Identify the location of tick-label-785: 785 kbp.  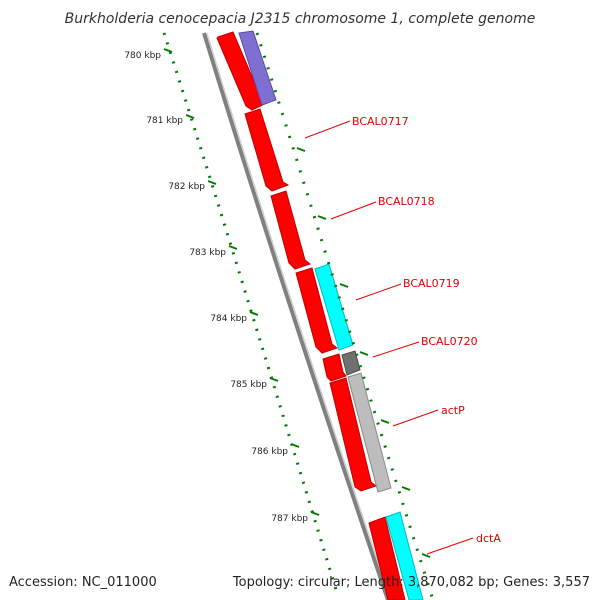
(248, 385).